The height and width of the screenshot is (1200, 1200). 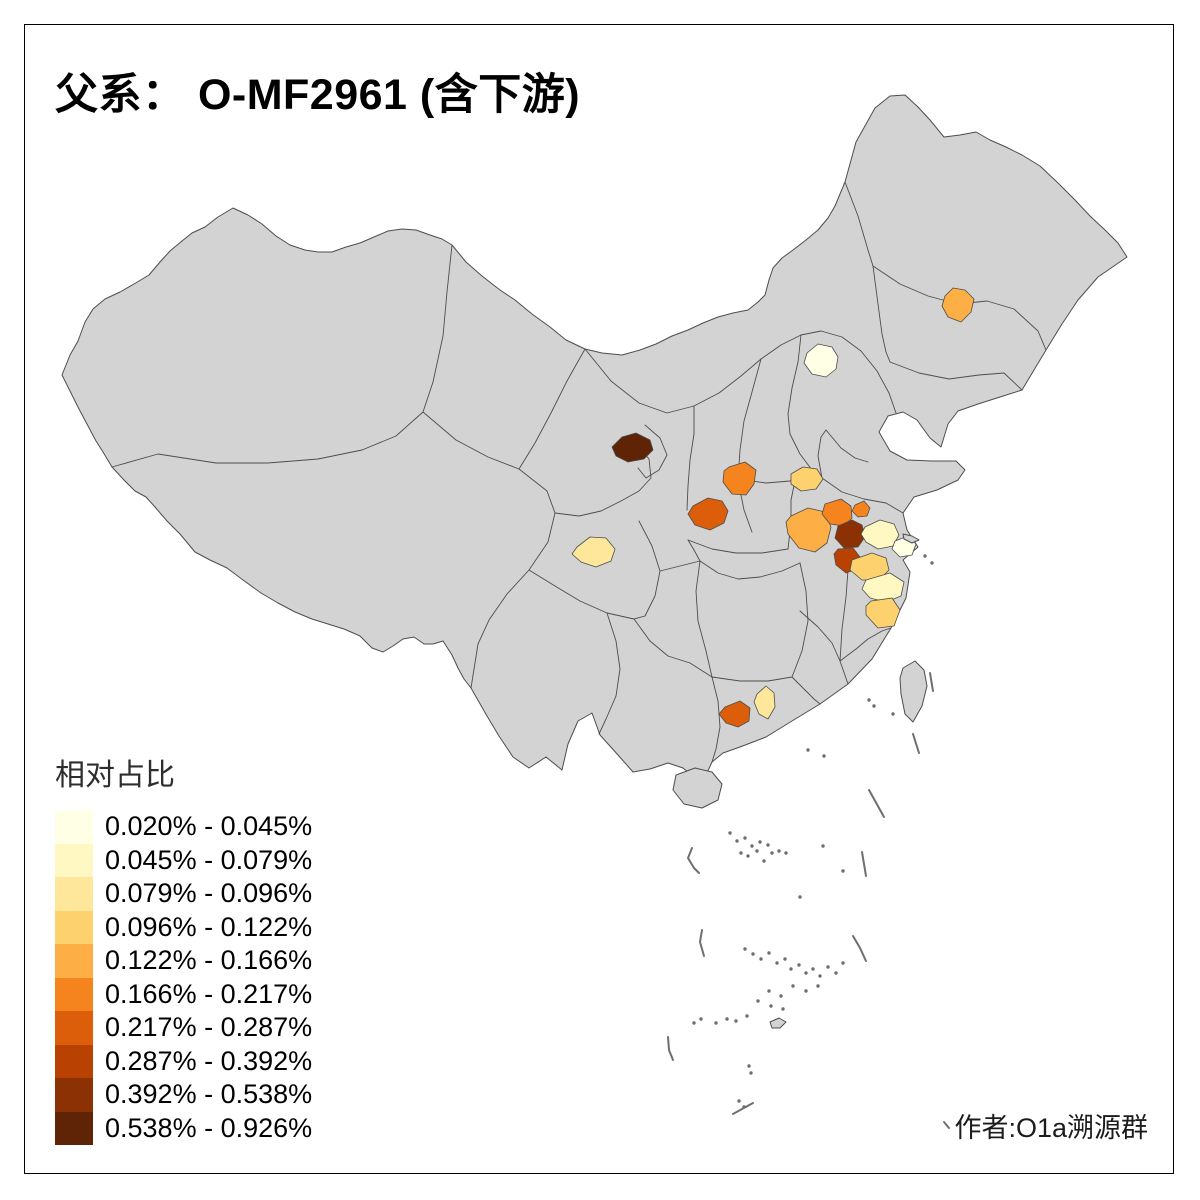 What do you see at coordinates (808, 530) in the screenshot?
I see `region-hubei-east-anhui-west-area` at bounding box center [808, 530].